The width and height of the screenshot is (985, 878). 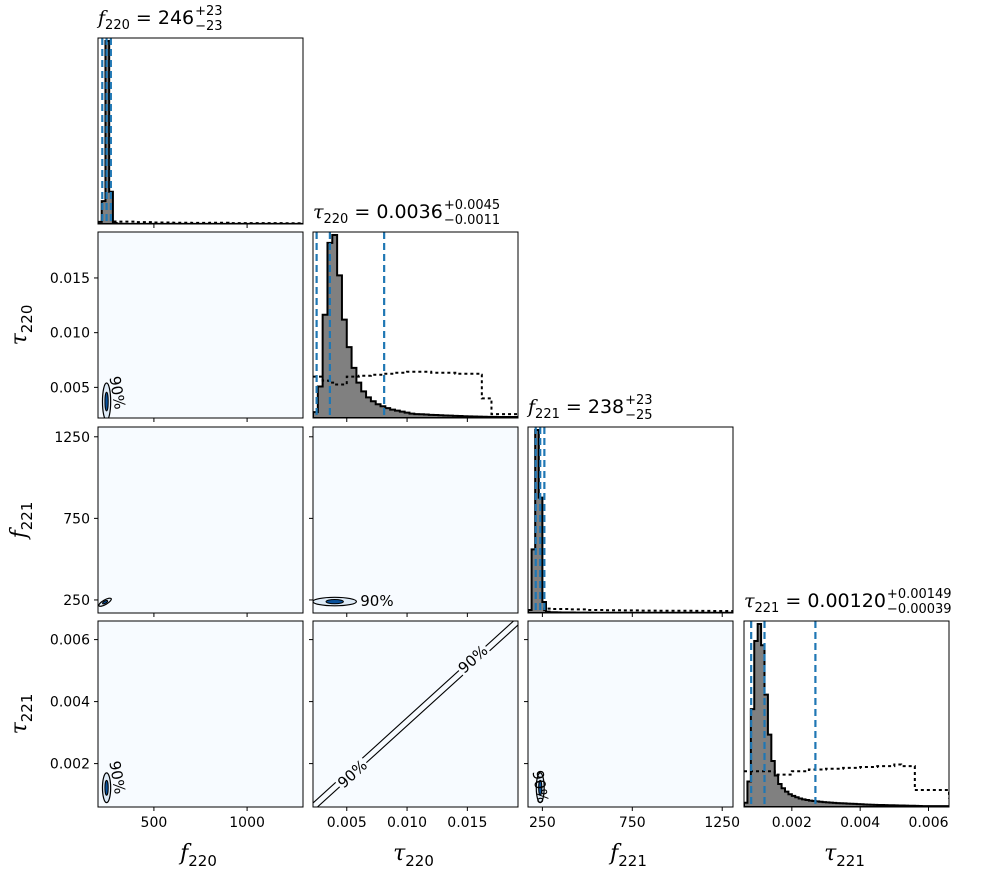 I want to click on x-tick-label: 0.015, so click(x=467, y=823).